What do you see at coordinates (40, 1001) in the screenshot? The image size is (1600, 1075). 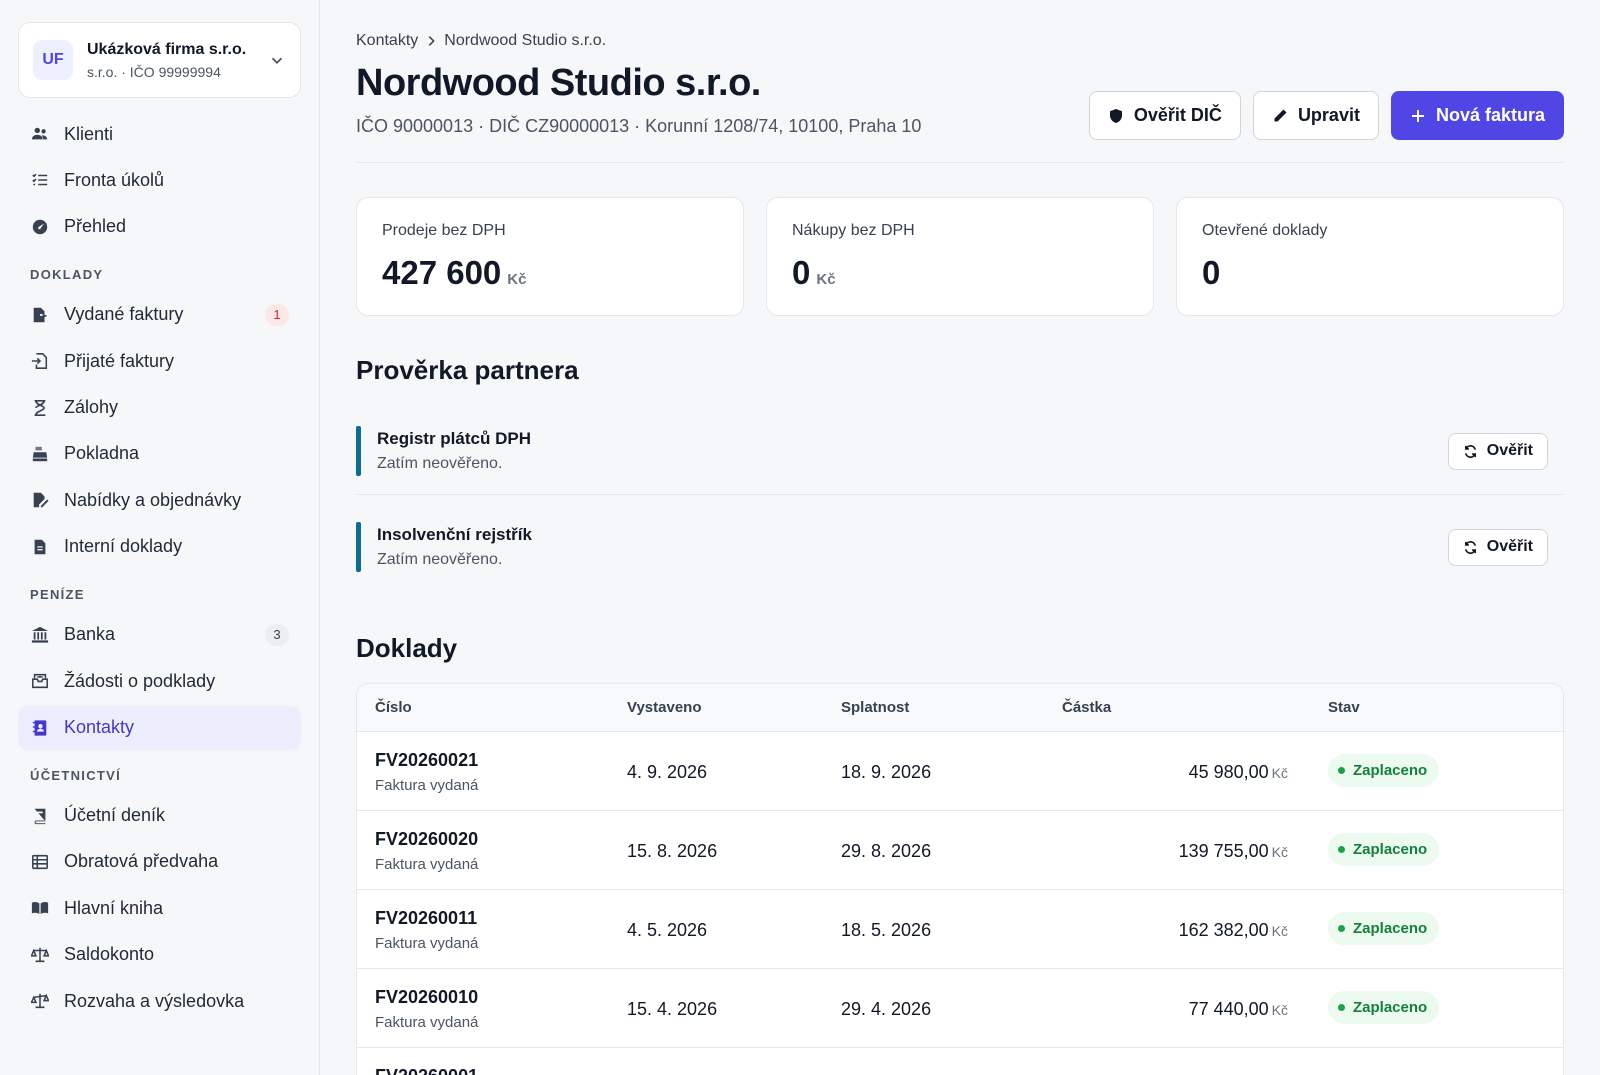 I see `balance-scale-icon` at bounding box center [40, 1001].